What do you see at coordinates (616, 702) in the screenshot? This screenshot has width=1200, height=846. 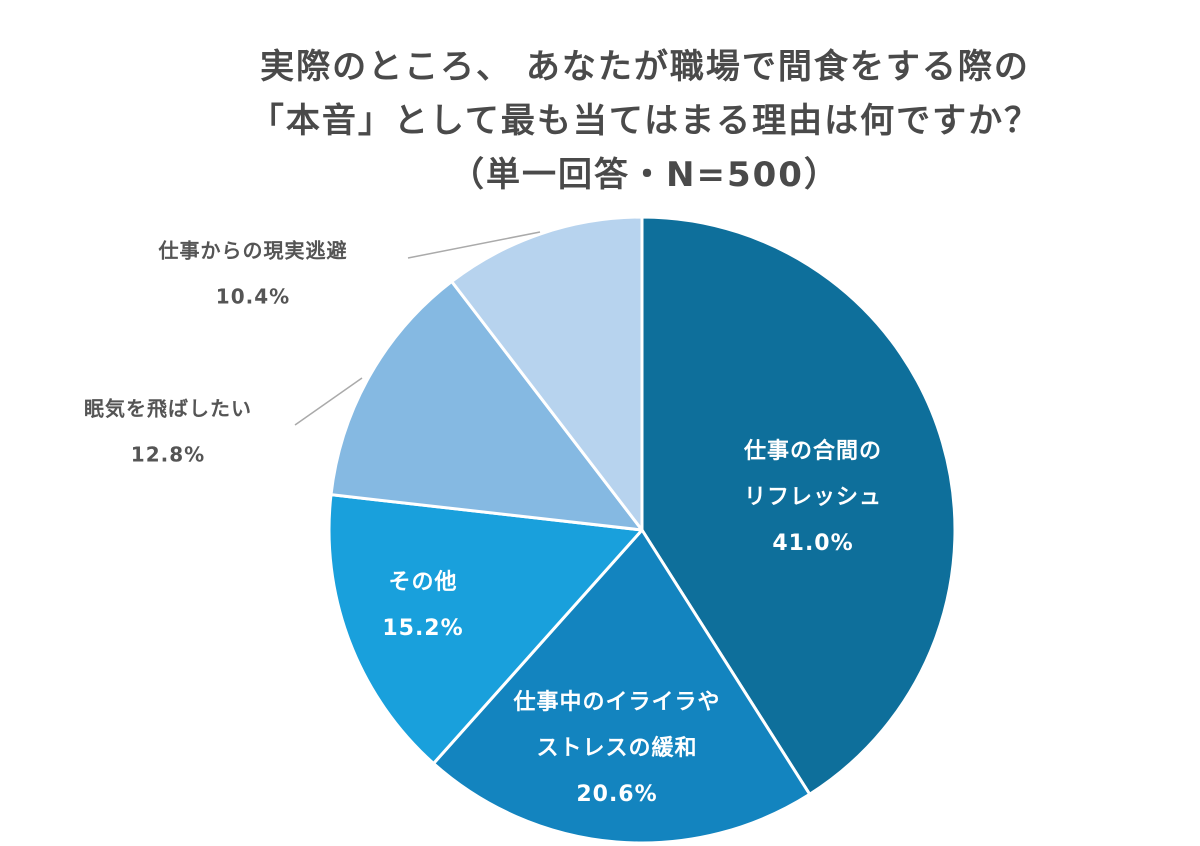 I see `slice-category-label-2: 仕事中のイライラや` at bounding box center [616, 702].